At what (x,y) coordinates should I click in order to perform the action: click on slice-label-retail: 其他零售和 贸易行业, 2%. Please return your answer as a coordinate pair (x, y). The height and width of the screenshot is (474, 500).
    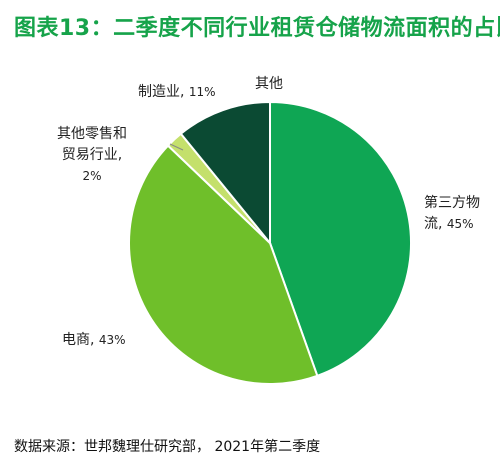
    Looking at the image, I should click on (92, 154).